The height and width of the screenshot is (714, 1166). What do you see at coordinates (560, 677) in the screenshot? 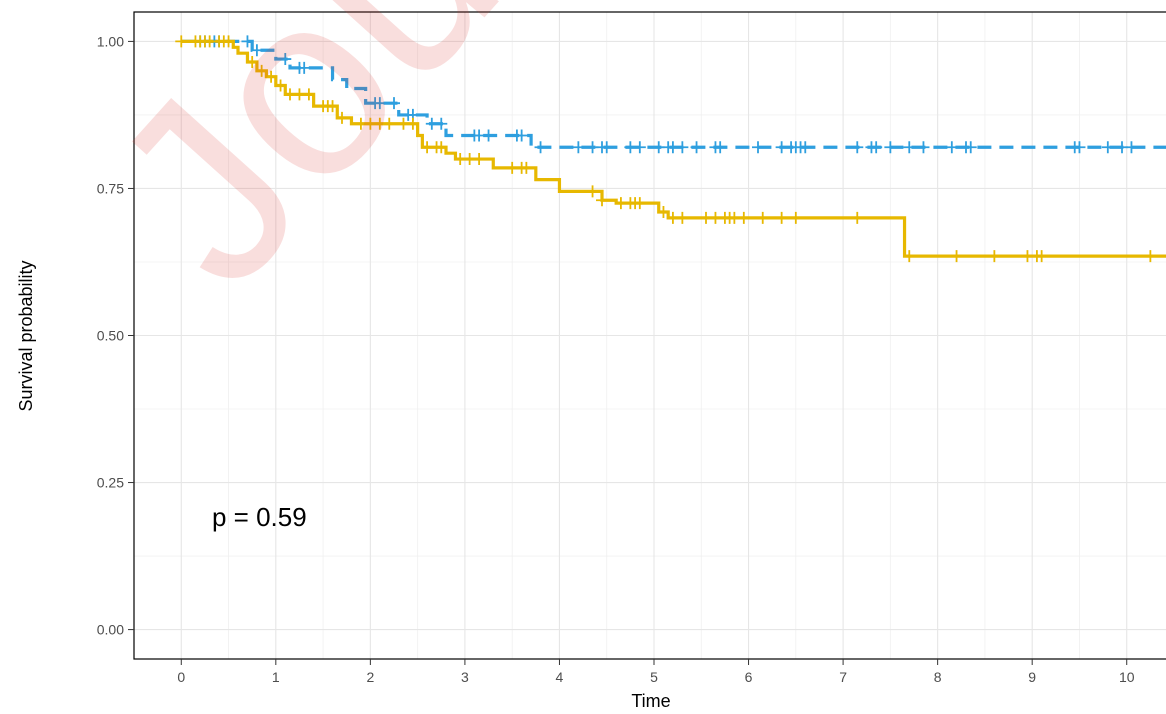
I see `x-tick-label: 4` at bounding box center [560, 677].